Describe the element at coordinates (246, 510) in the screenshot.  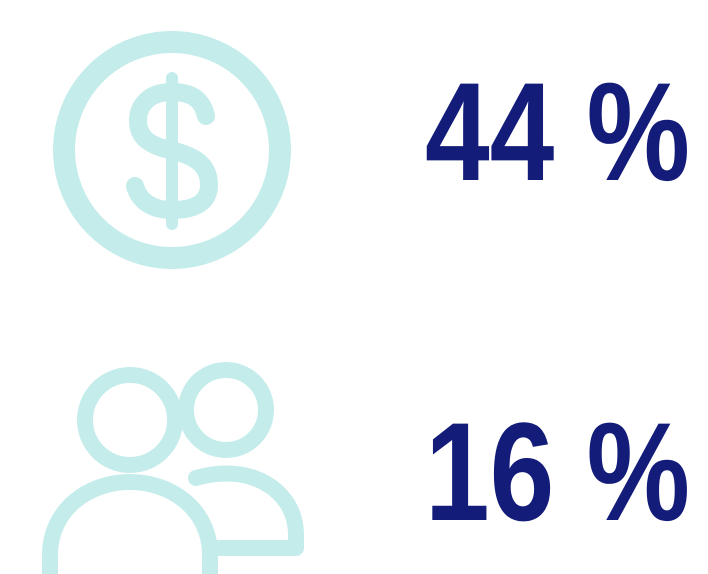
I see `back-body` at that location.